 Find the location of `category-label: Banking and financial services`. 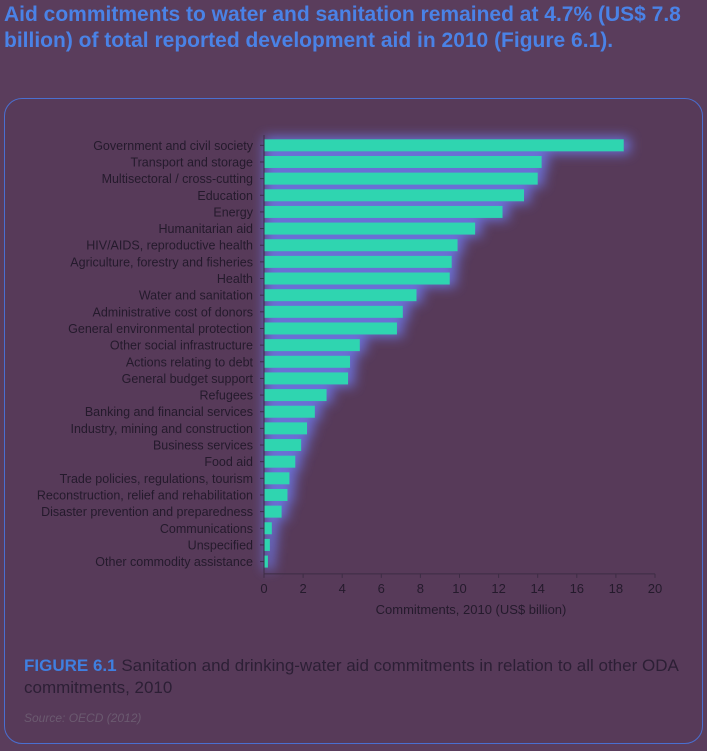

category-label: Banking and financial services is located at coordinates (169, 412).